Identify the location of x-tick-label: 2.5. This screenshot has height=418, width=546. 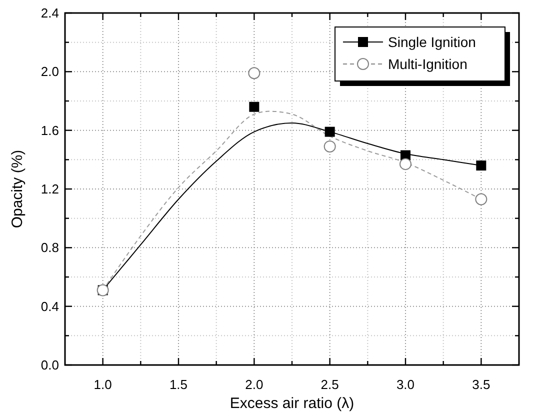
(329, 384).